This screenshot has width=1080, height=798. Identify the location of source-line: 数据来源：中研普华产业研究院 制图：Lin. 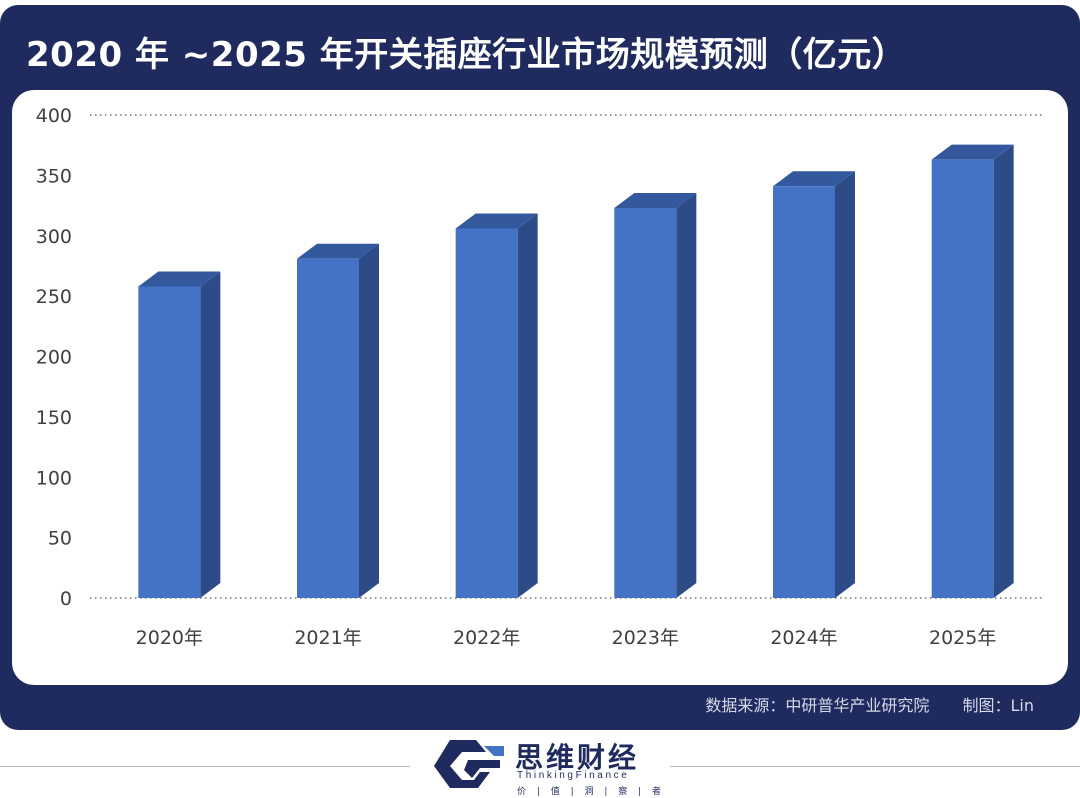
(869, 704).